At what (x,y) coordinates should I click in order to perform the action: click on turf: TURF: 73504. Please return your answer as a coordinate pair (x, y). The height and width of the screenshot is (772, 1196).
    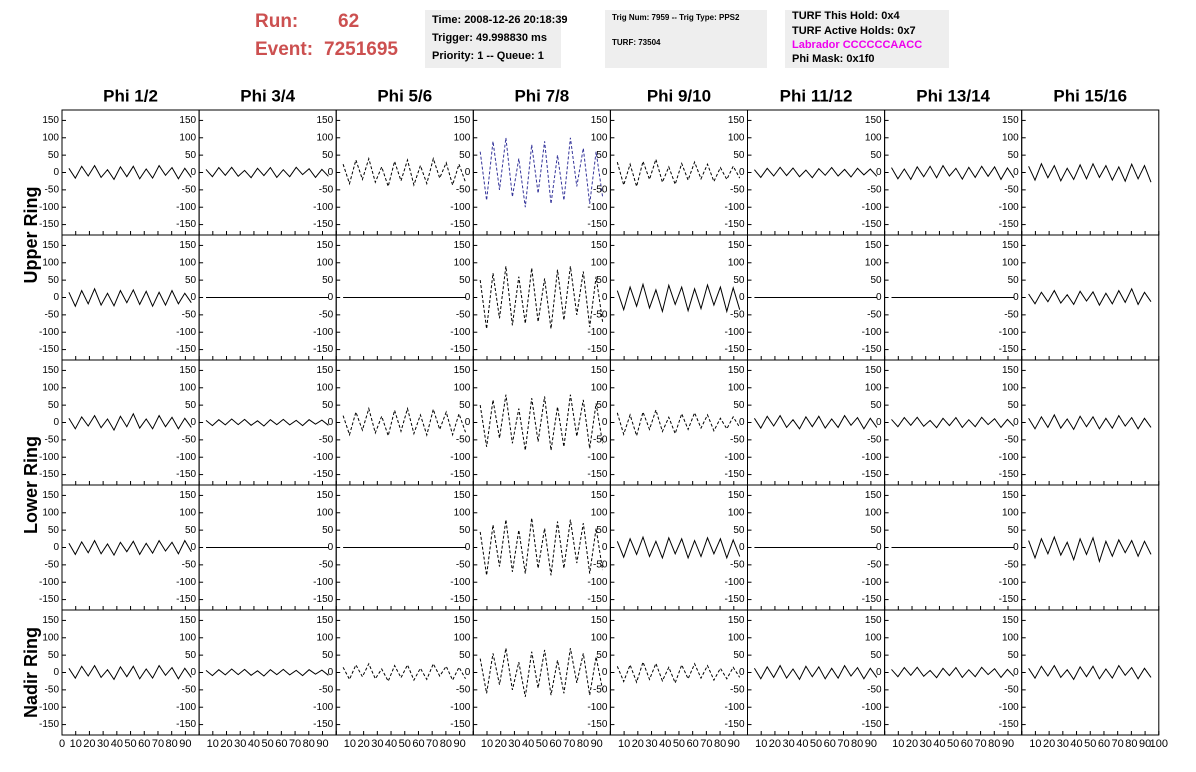
    Looking at the image, I should click on (636, 42).